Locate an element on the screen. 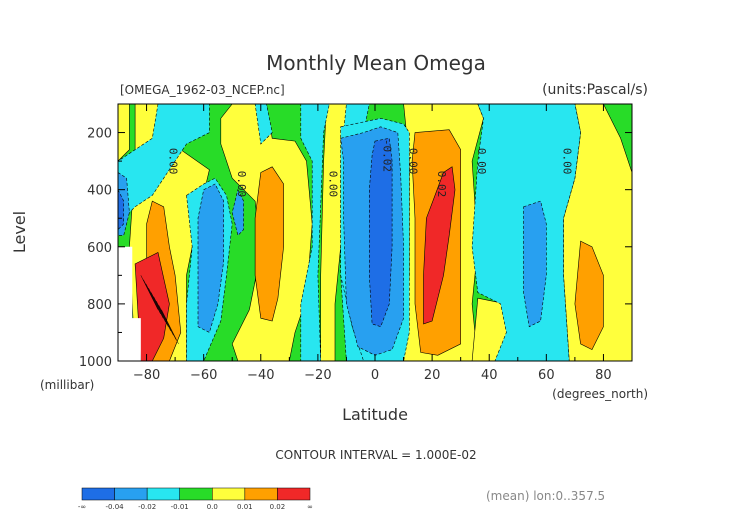 This screenshot has width=752, height=532. x-tick-label: −80 is located at coordinates (146, 375).